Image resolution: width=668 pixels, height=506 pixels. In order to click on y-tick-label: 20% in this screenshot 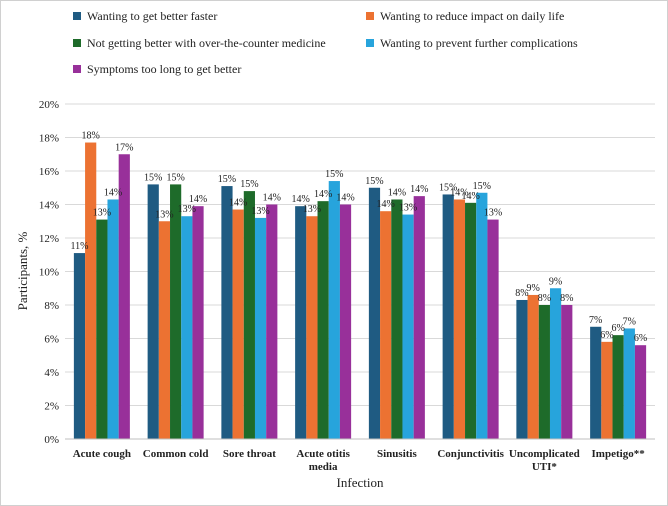, I will do `click(49, 105)`.